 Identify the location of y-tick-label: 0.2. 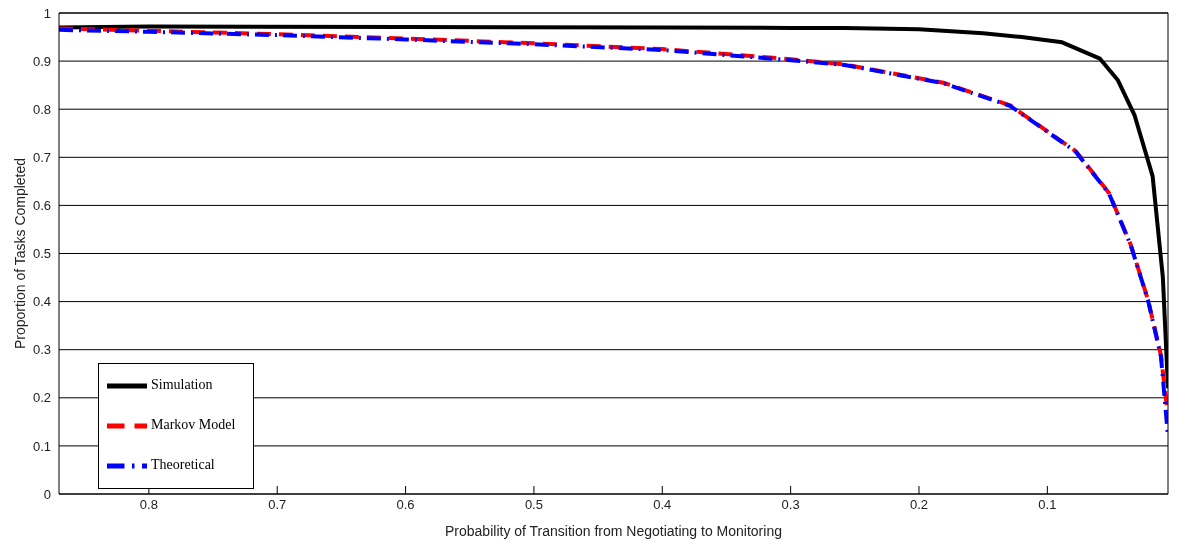
(41, 398).